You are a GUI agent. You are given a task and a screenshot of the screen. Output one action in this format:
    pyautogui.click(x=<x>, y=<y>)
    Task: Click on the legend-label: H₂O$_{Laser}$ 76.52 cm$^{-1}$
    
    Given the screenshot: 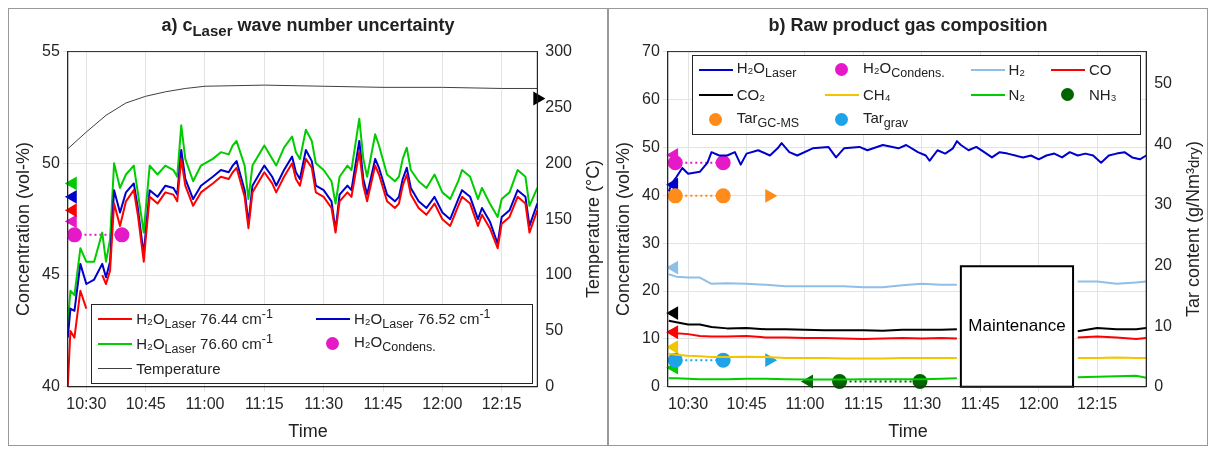 What is the action you would take?
    pyautogui.click(x=422, y=318)
    